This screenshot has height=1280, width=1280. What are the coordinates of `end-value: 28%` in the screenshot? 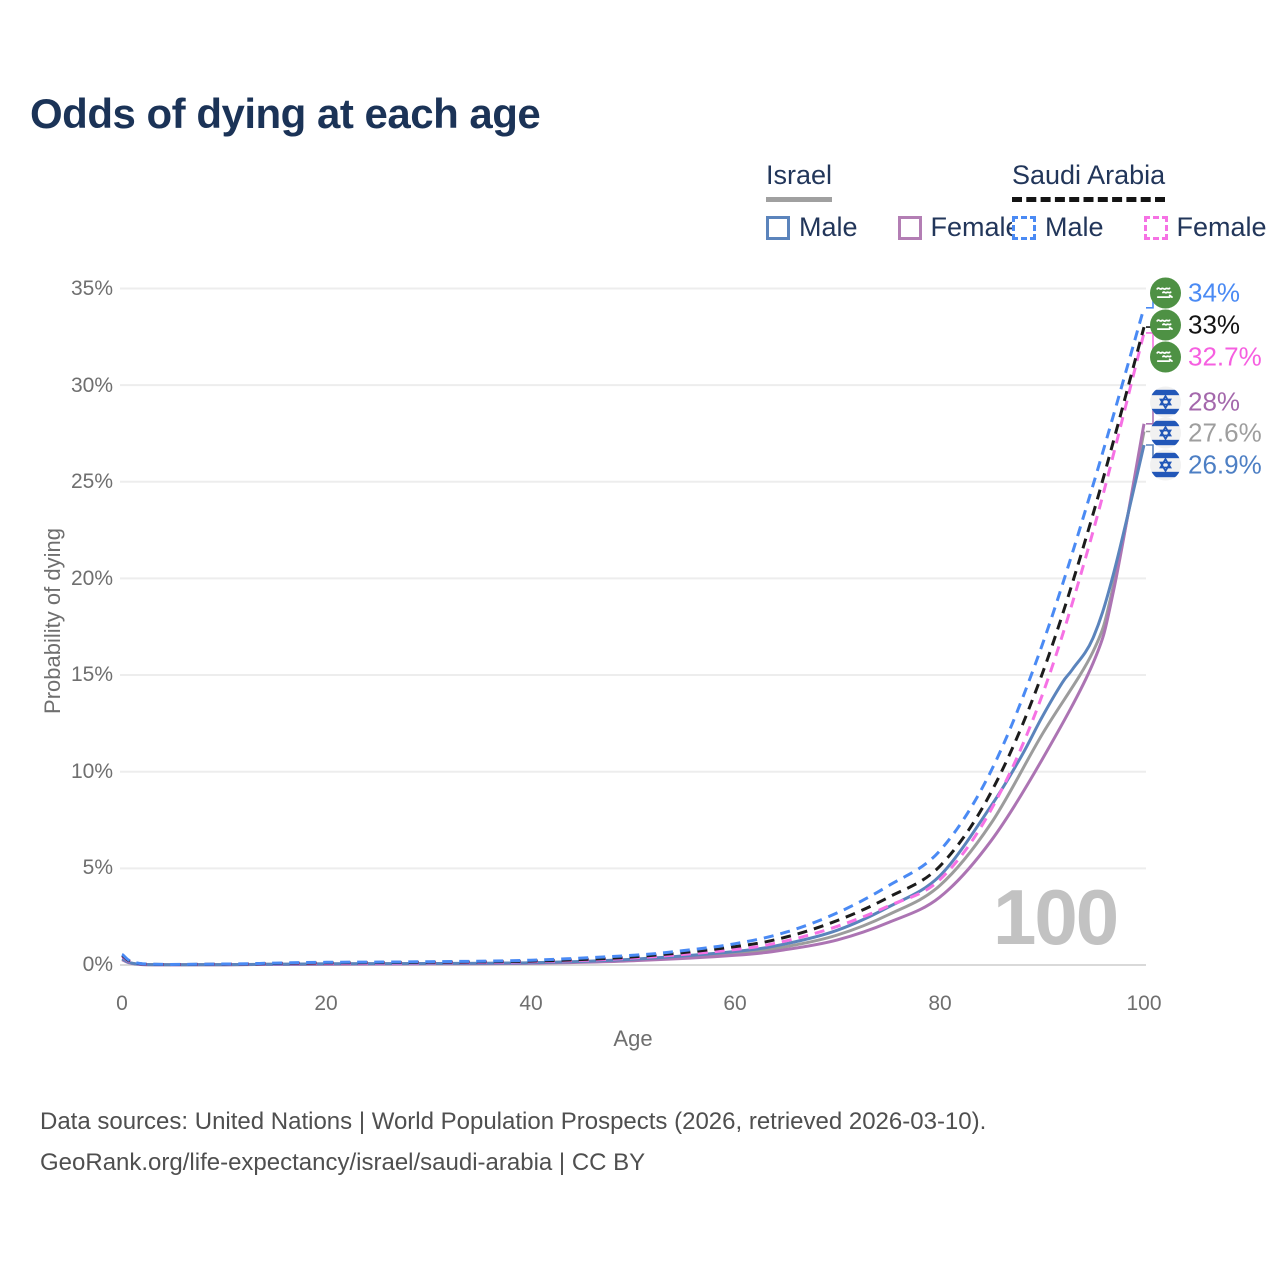 It's located at (1214, 401).